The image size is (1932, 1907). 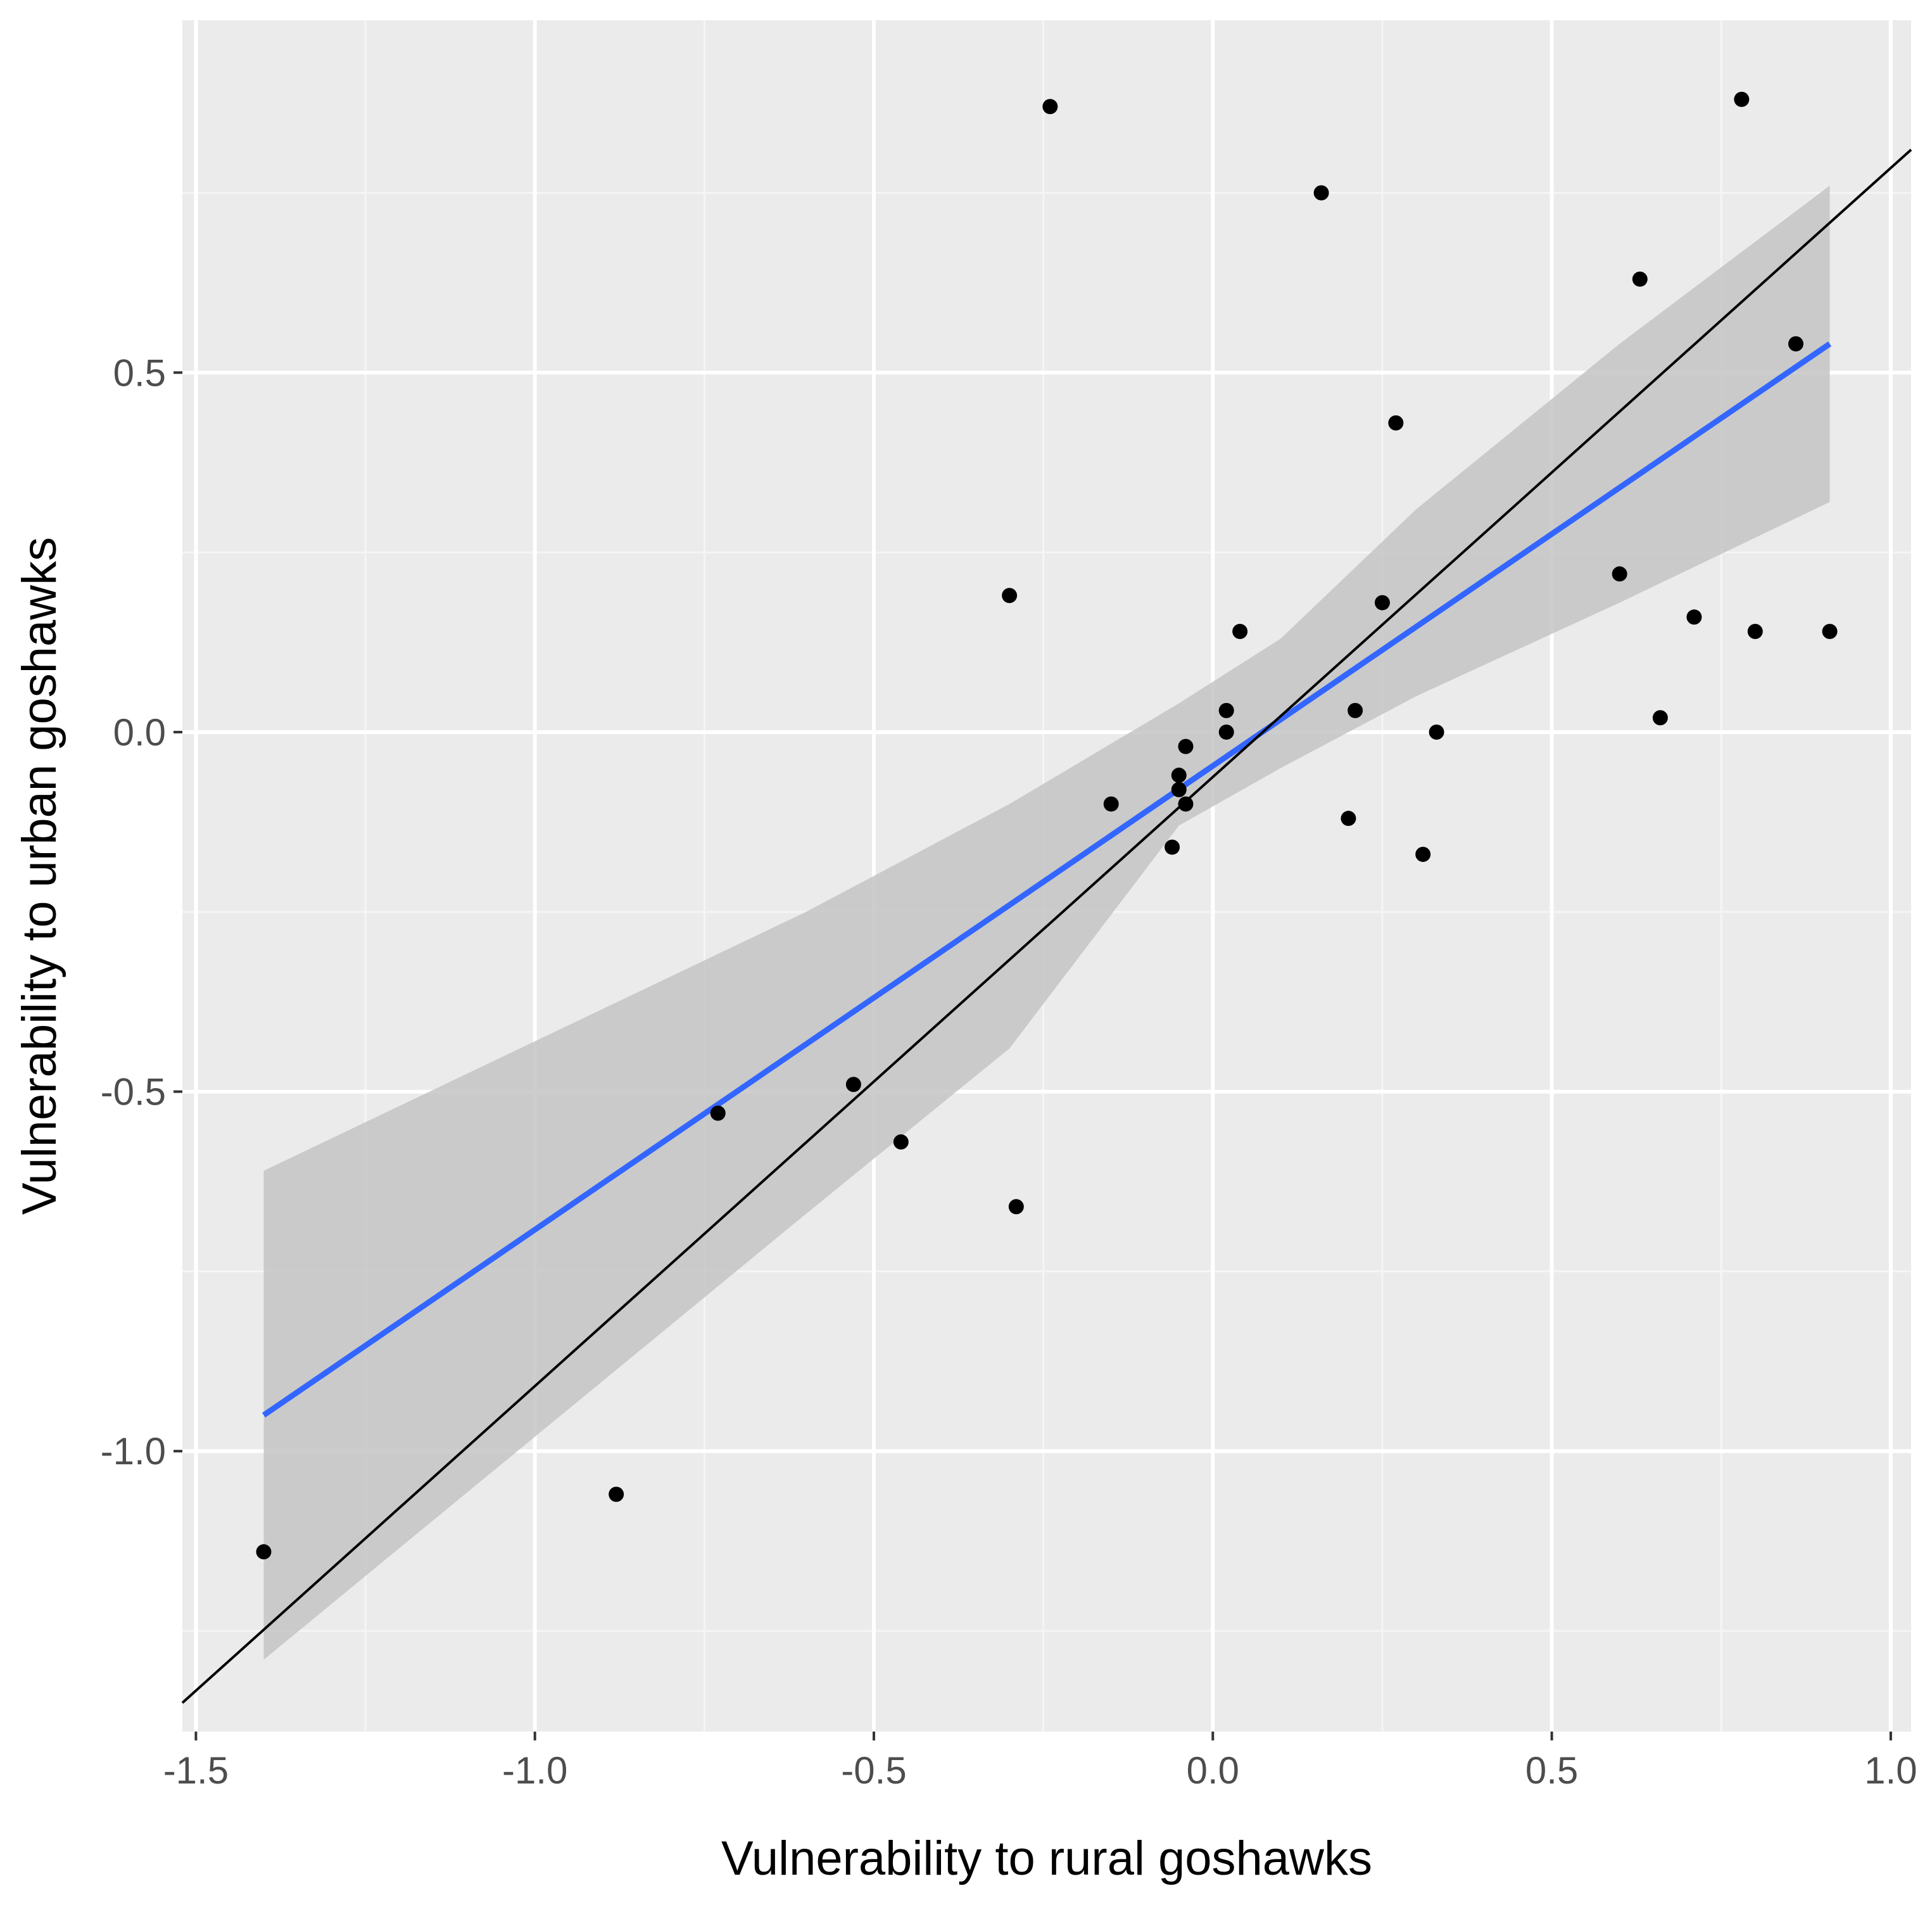 I want to click on x-tick-labels: -1.5 -1.0 -0.5 0.0 0.5 1.0, so click(x=1040, y=1770).